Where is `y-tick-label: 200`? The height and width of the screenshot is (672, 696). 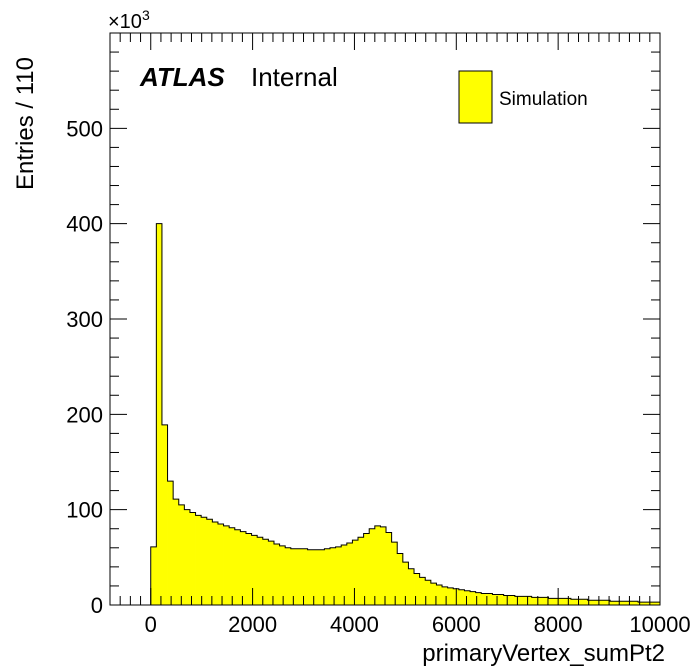
y-tick-label: 200 is located at coordinates (84, 414).